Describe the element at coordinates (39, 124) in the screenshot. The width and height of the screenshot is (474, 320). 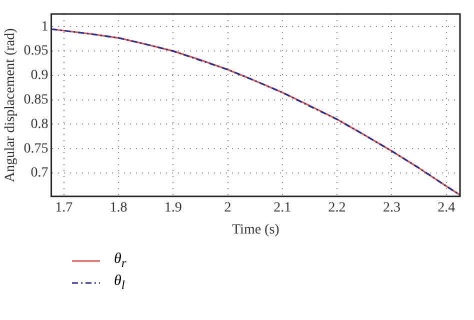
I see `y-tick-label: 0.8` at that location.